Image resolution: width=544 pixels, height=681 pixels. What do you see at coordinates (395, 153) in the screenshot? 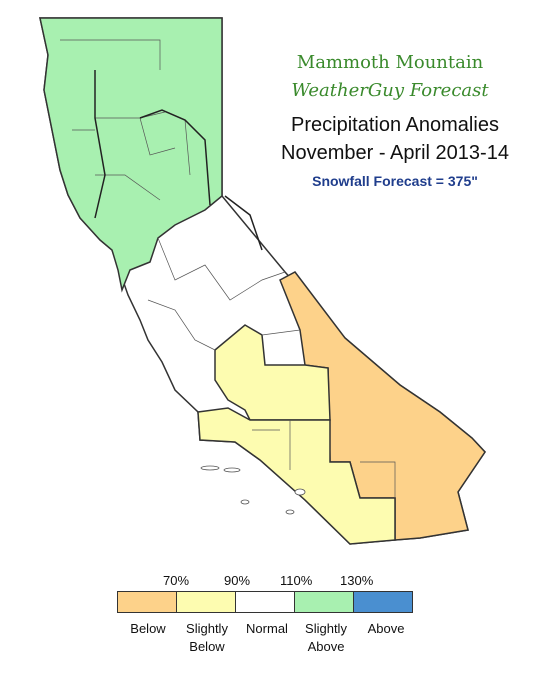
I see `title-line-4: November - April 2013-14` at bounding box center [395, 153].